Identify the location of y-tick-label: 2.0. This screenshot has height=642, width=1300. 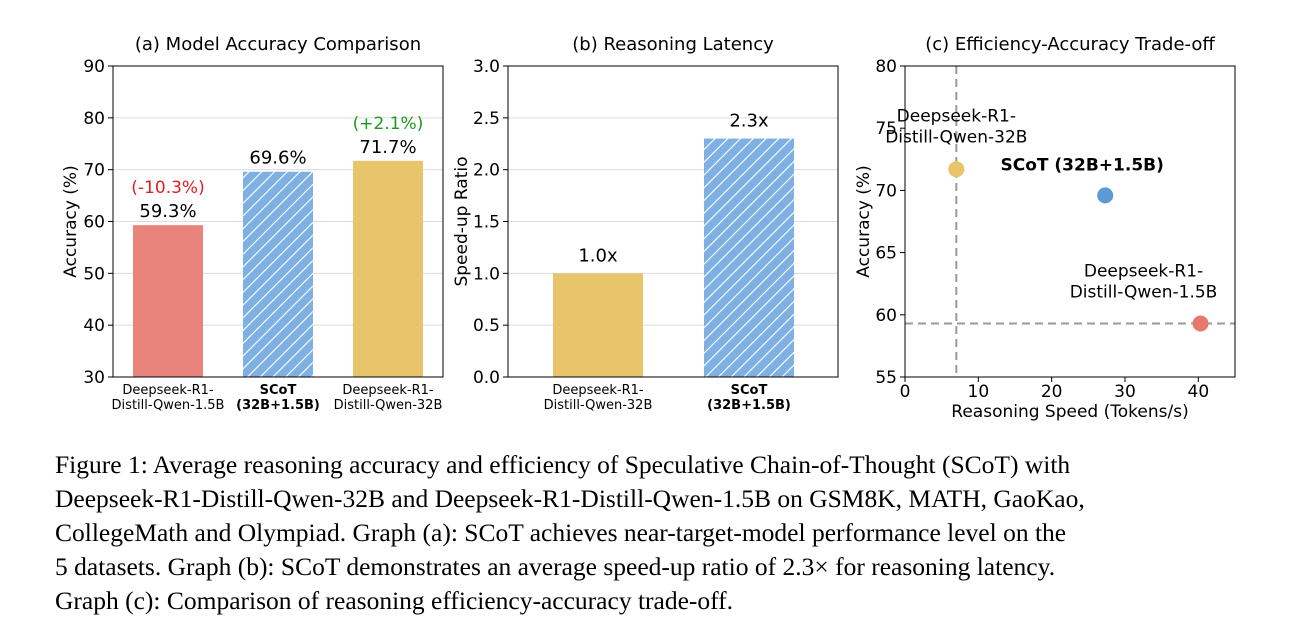
(486, 171).